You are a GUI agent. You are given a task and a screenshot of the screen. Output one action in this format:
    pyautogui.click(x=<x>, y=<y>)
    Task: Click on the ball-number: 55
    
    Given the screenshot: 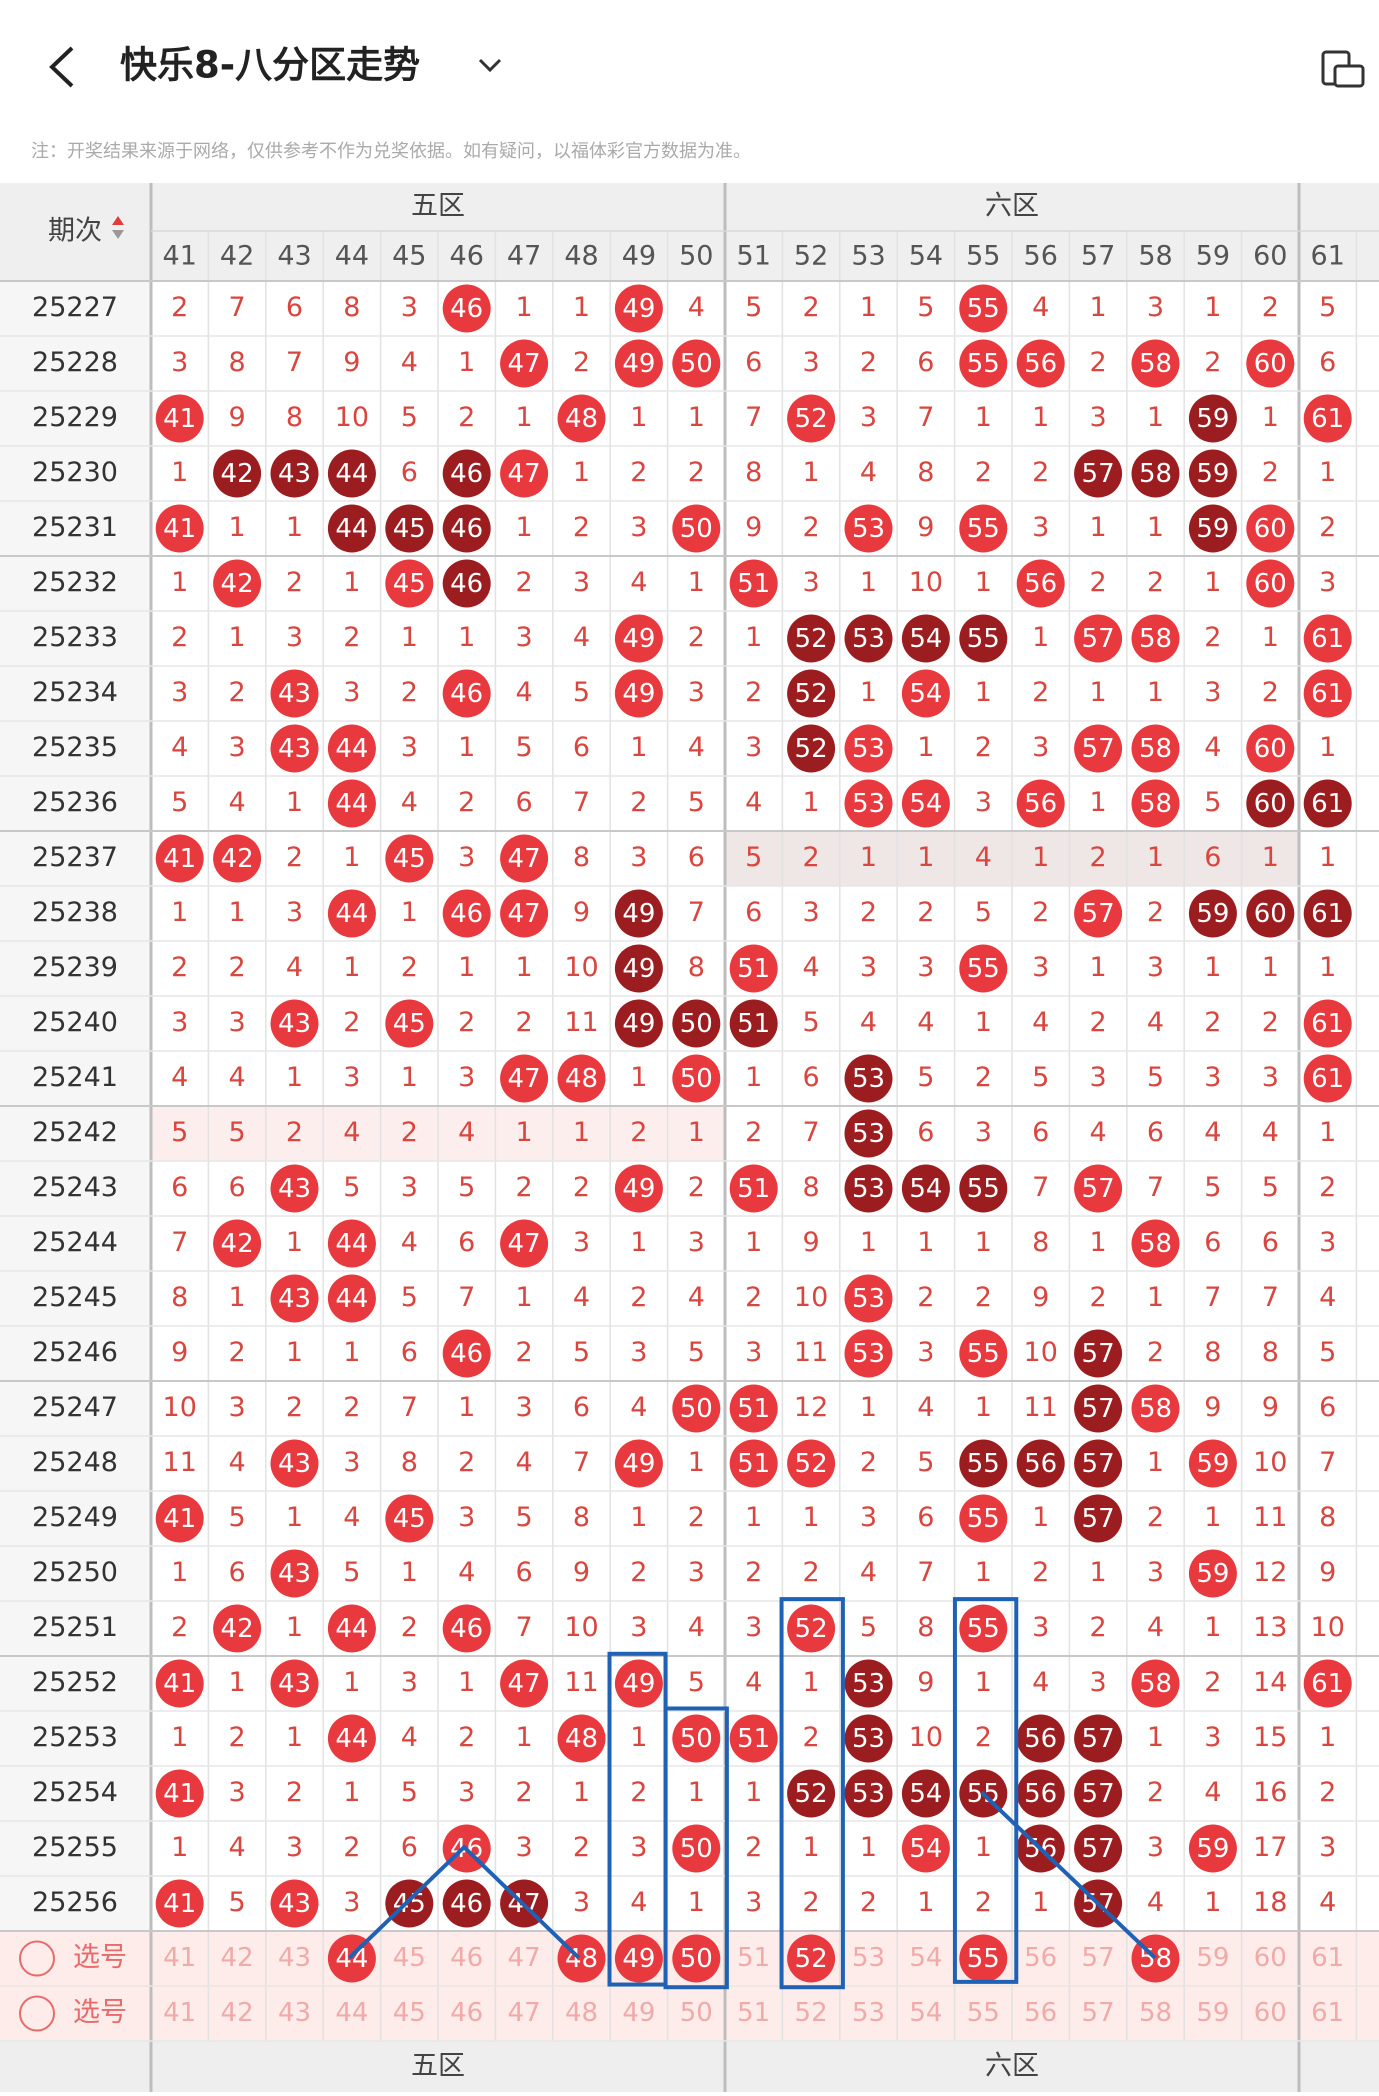 What is the action you would take?
    pyautogui.click(x=983, y=529)
    